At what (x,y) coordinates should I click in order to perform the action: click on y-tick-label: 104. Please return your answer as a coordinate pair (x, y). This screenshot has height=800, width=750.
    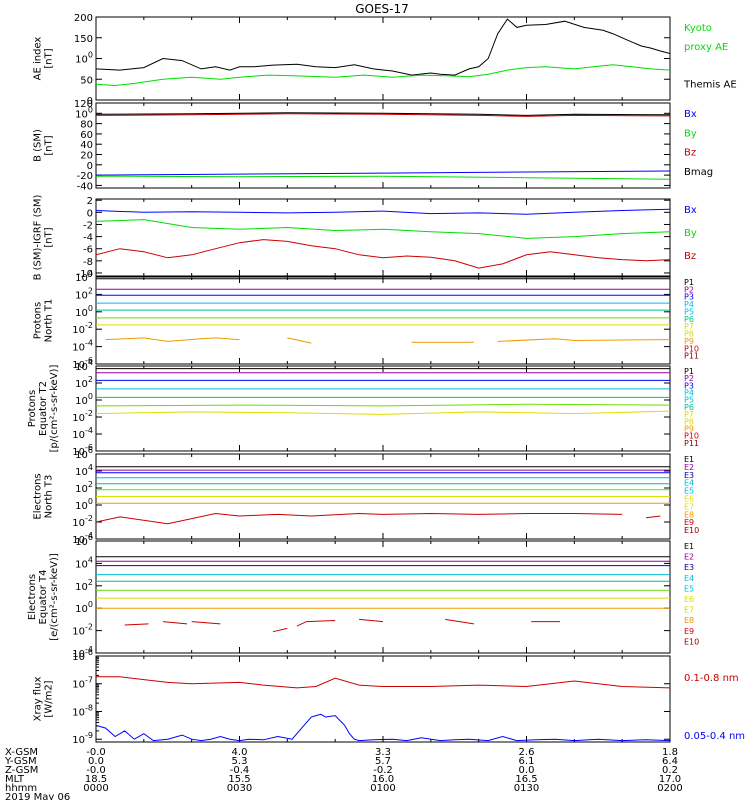
    Looking at the image, I should click on (84, 562).